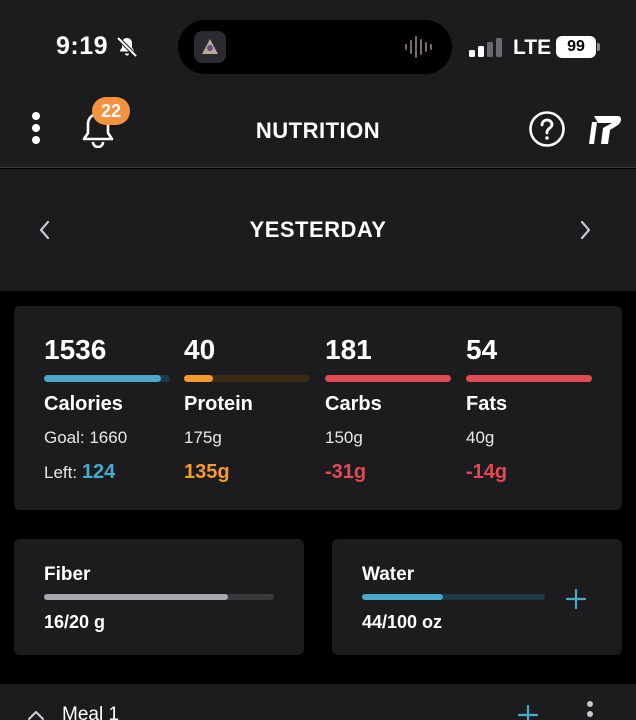  Describe the element at coordinates (200, 349) in the screenshot. I see `macro-value: 40` at that location.